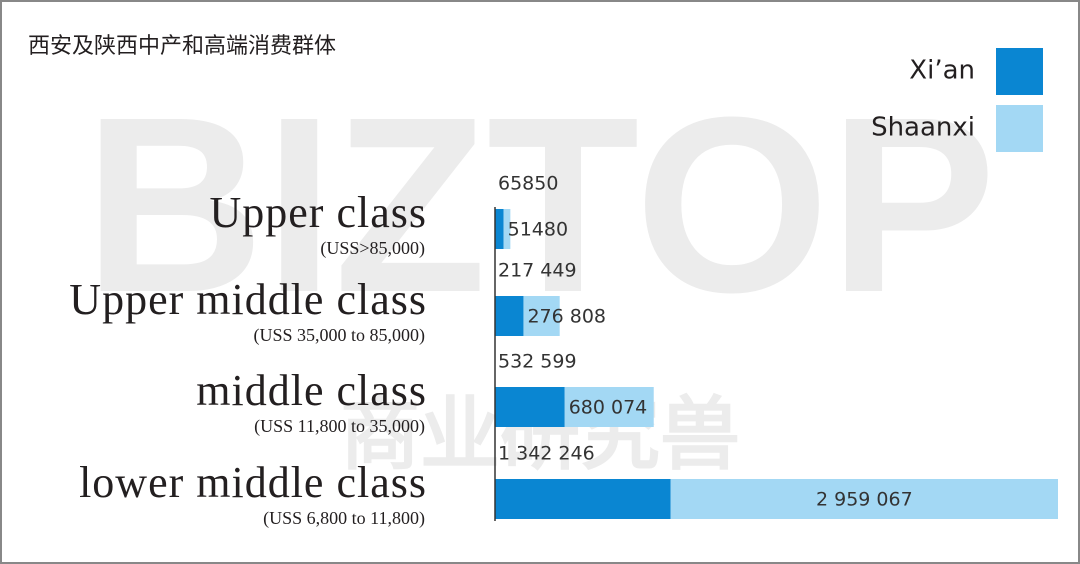 The width and height of the screenshot is (1080, 564). I want to click on legend-label: Xi’an, so click(942, 71).